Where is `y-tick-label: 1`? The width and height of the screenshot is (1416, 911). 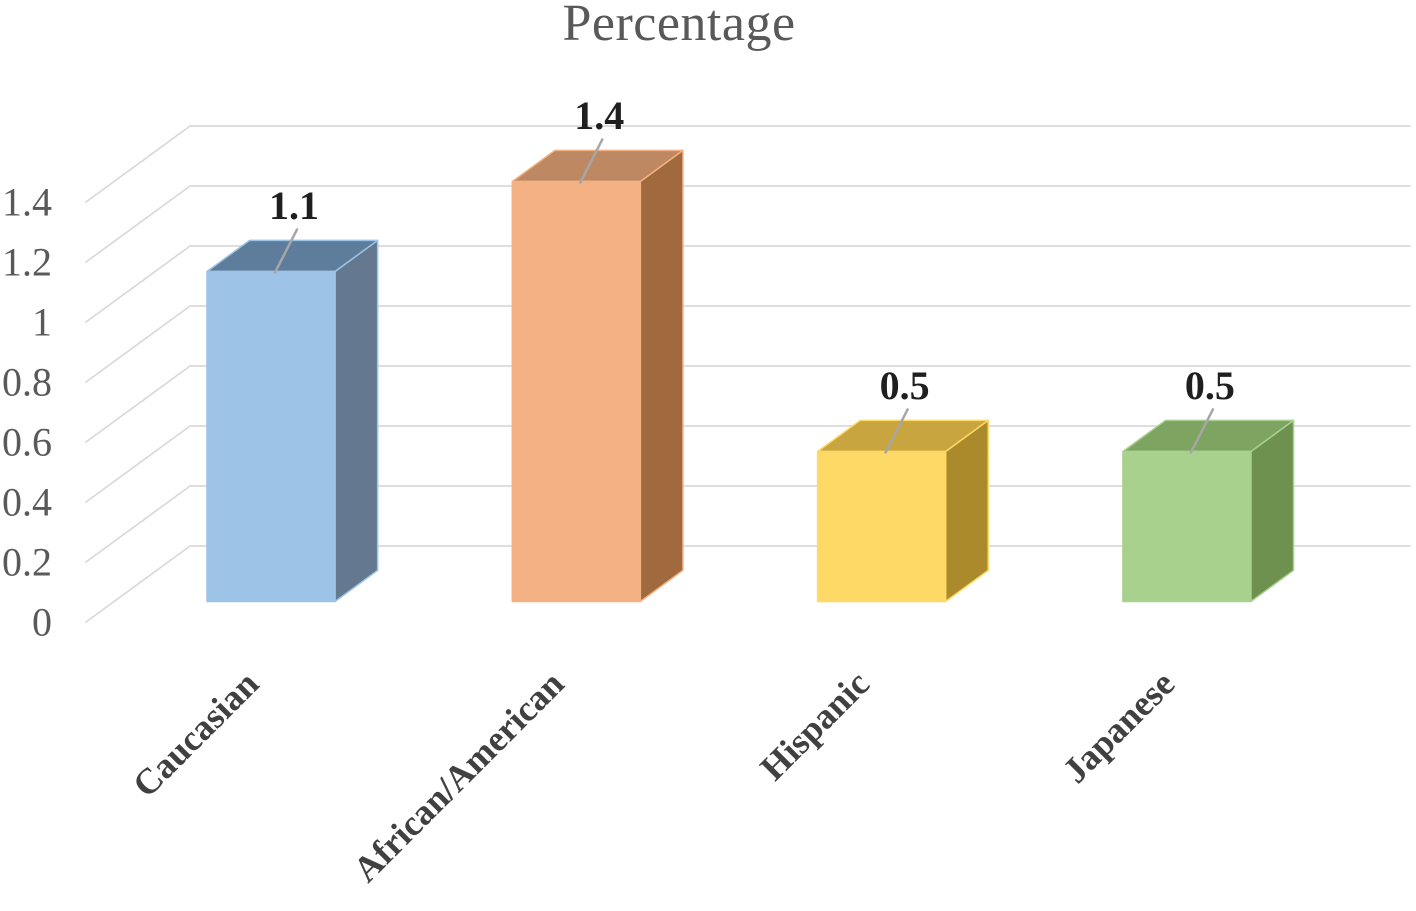
y-tick-label: 1 is located at coordinates (42, 322).